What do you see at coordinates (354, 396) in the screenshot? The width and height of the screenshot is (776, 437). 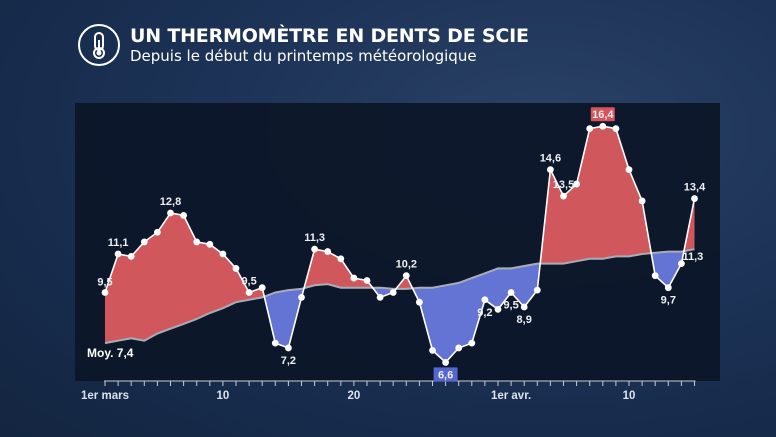 I see `x-tick-label: 20` at bounding box center [354, 396].